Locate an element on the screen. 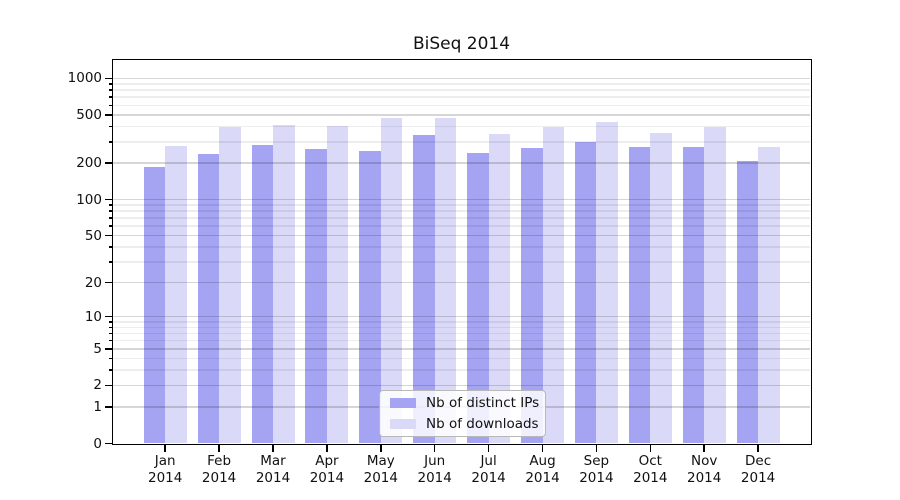 The image size is (900, 500). x-tick-label-jan: Jan 2014 is located at coordinates (165, 469).